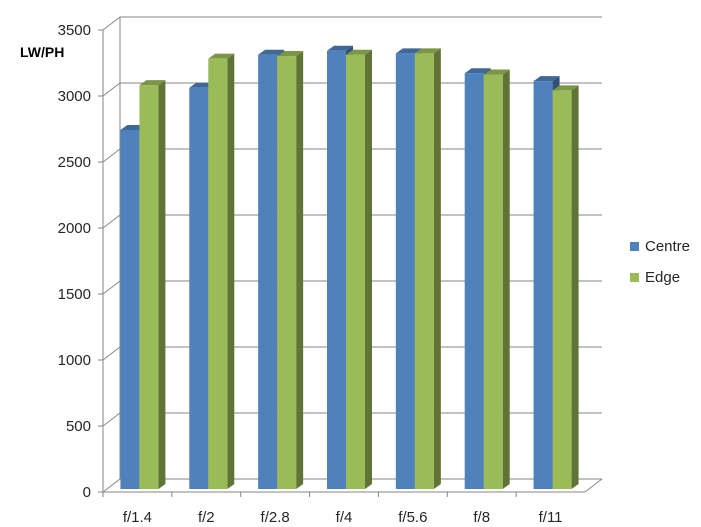 The image size is (701, 527). I want to click on y-tick-label-3500: 3500, so click(74, 30).